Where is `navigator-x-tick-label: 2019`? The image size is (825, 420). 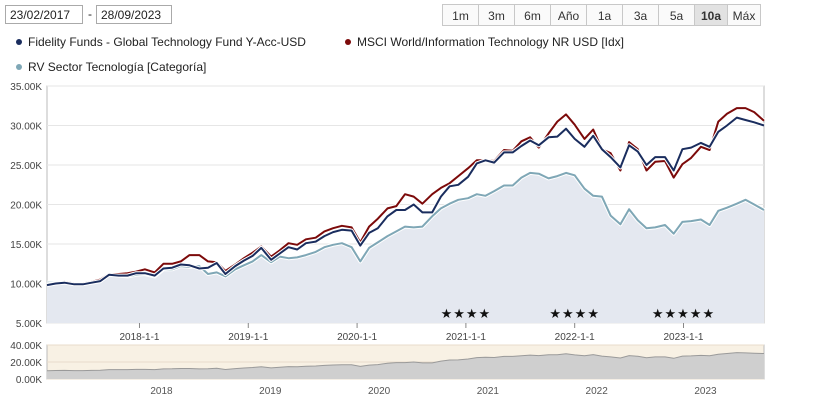 navigator-x-tick-label: 2019 is located at coordinates (270, 391).